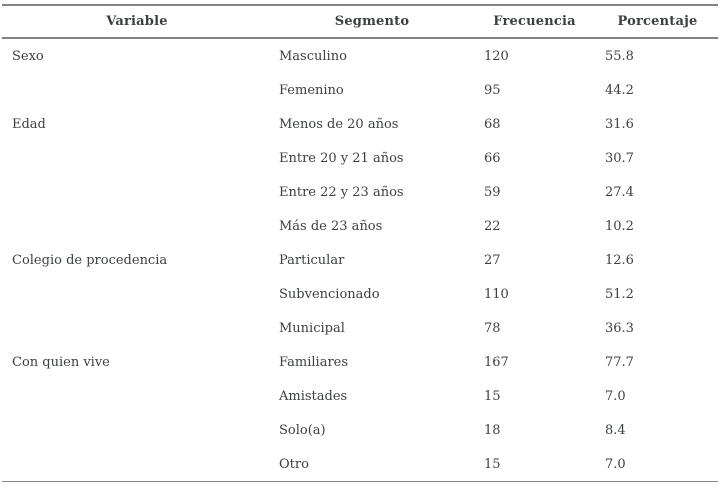 The width and height of the screenshot is (720, 494). I want to click on cell-segmento: Subvencionado, so click(329, 294).